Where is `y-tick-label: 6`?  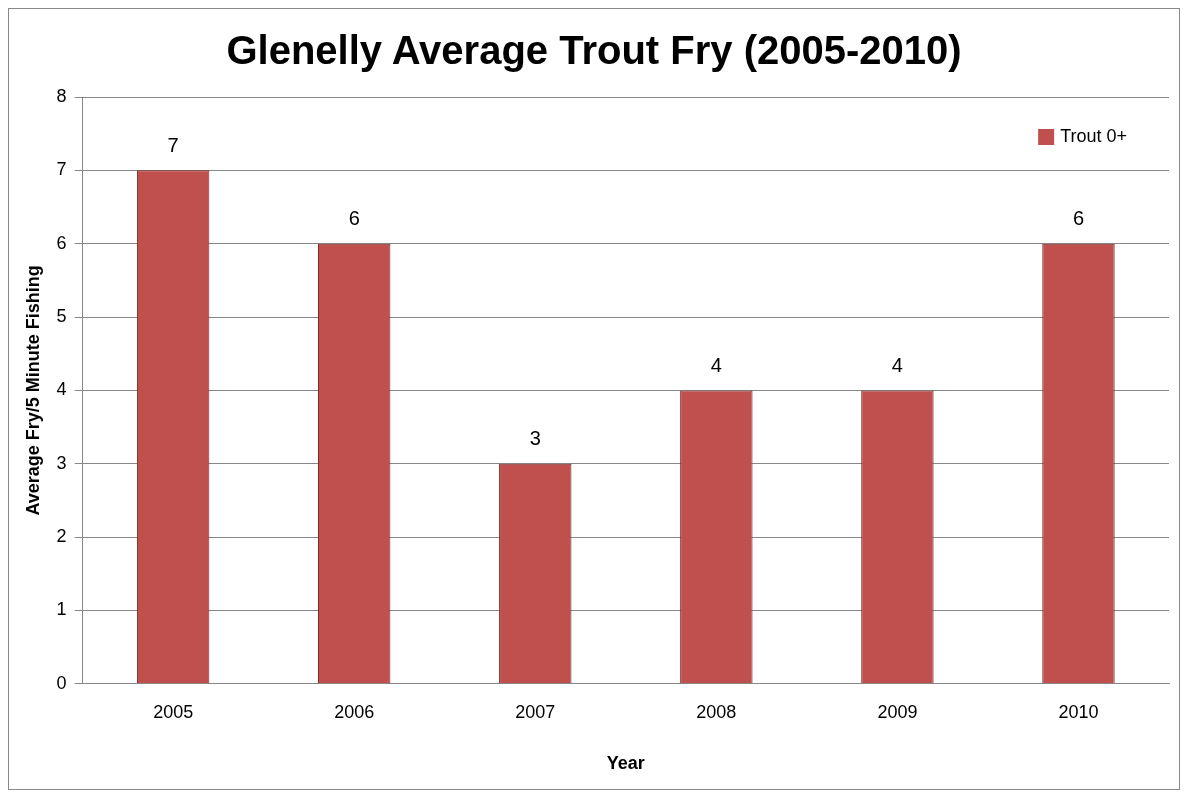 y-tick-label: 6 is located at coordinates (61, 242).